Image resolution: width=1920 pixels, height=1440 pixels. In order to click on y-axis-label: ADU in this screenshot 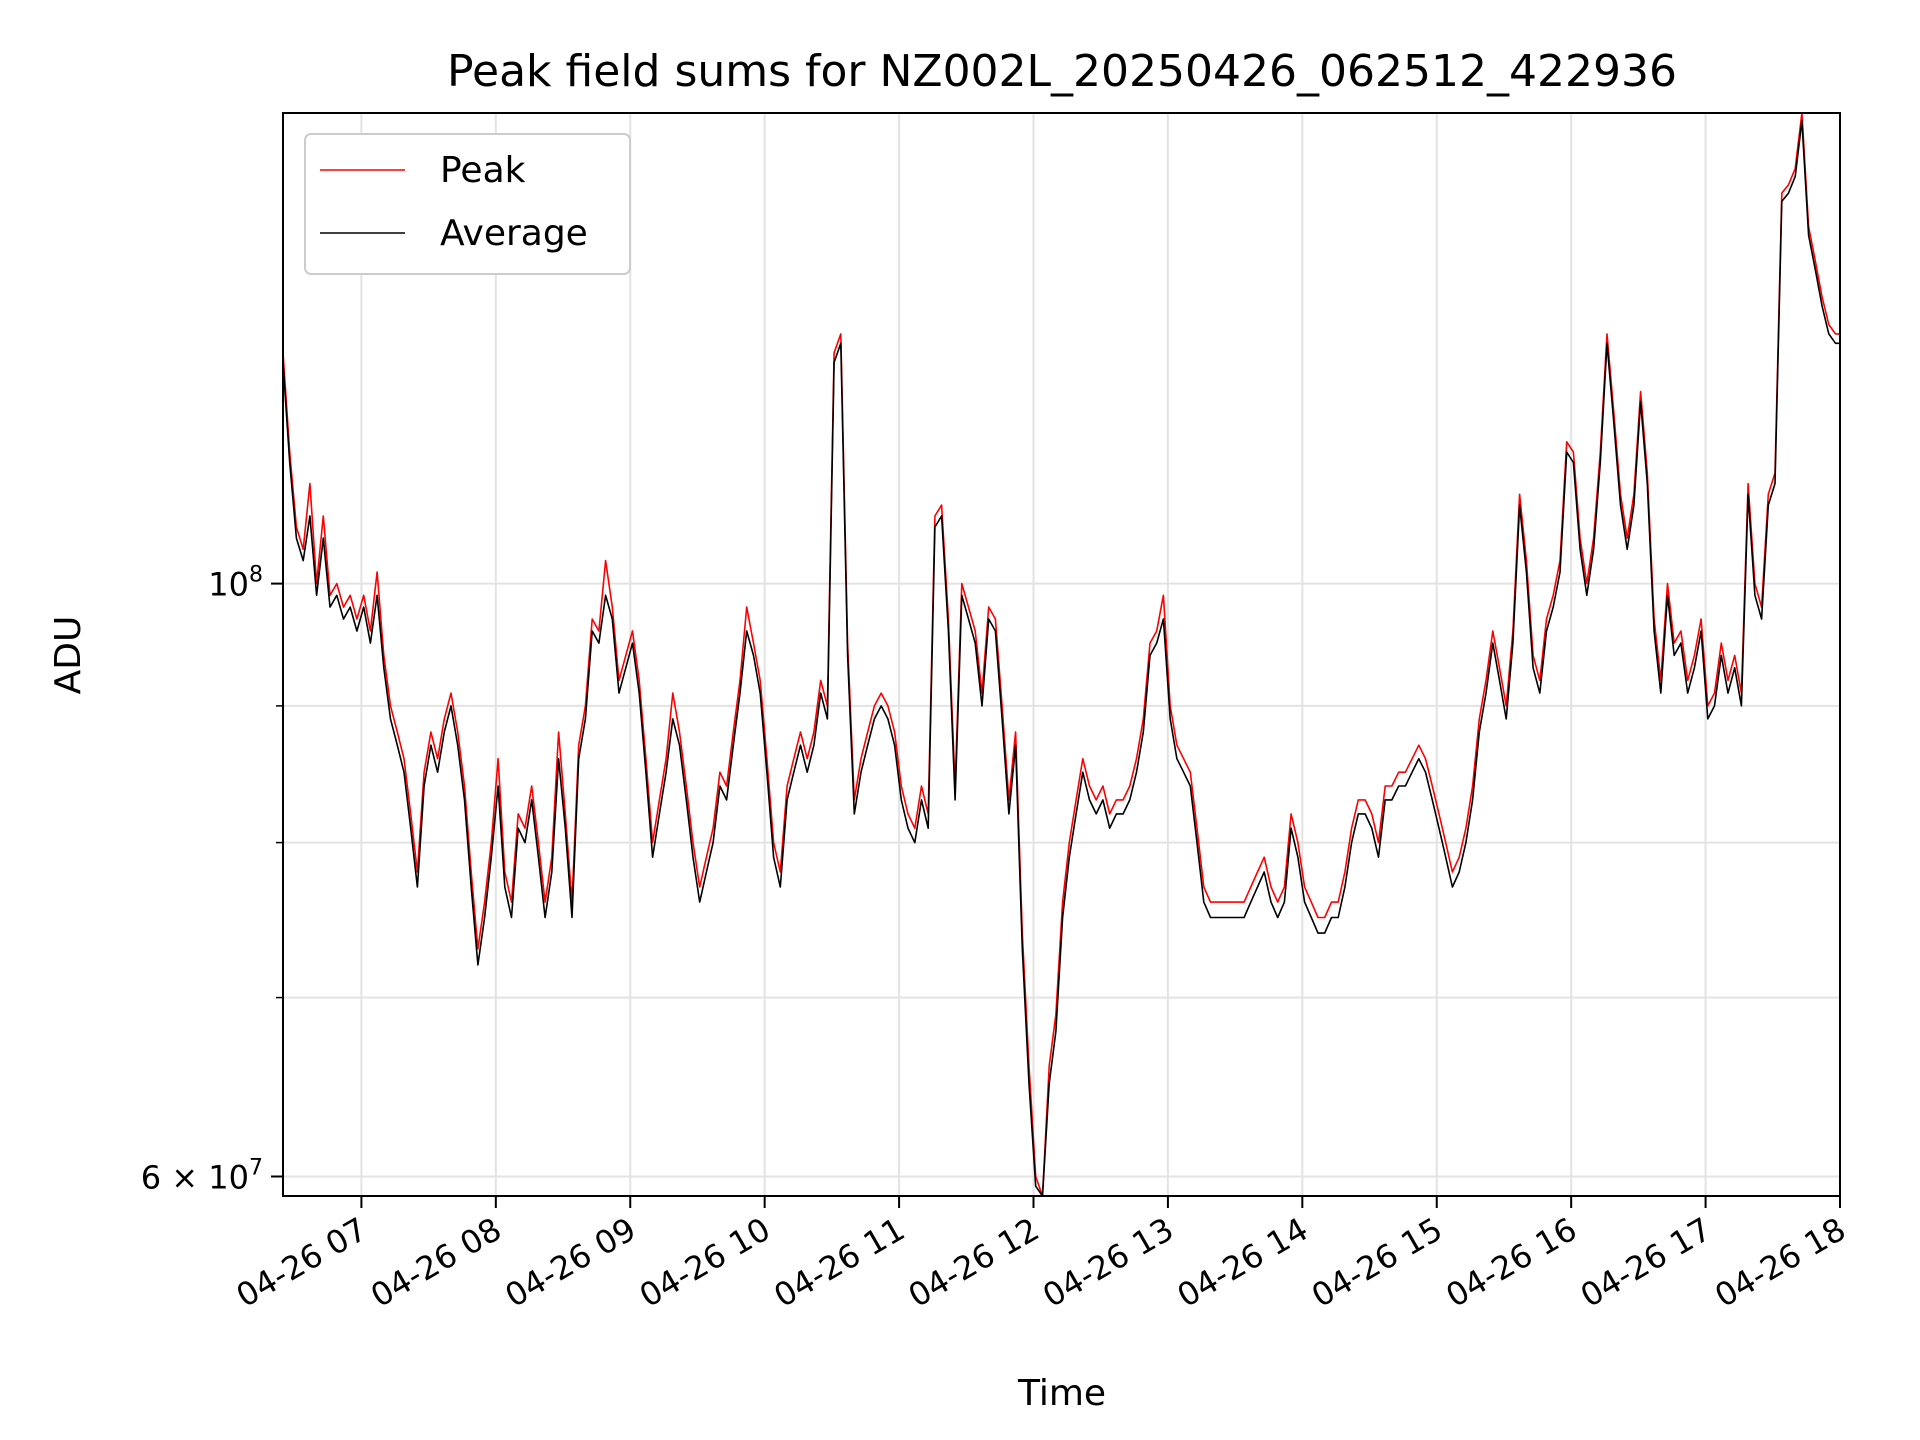, I will do `click(68, 655)`.